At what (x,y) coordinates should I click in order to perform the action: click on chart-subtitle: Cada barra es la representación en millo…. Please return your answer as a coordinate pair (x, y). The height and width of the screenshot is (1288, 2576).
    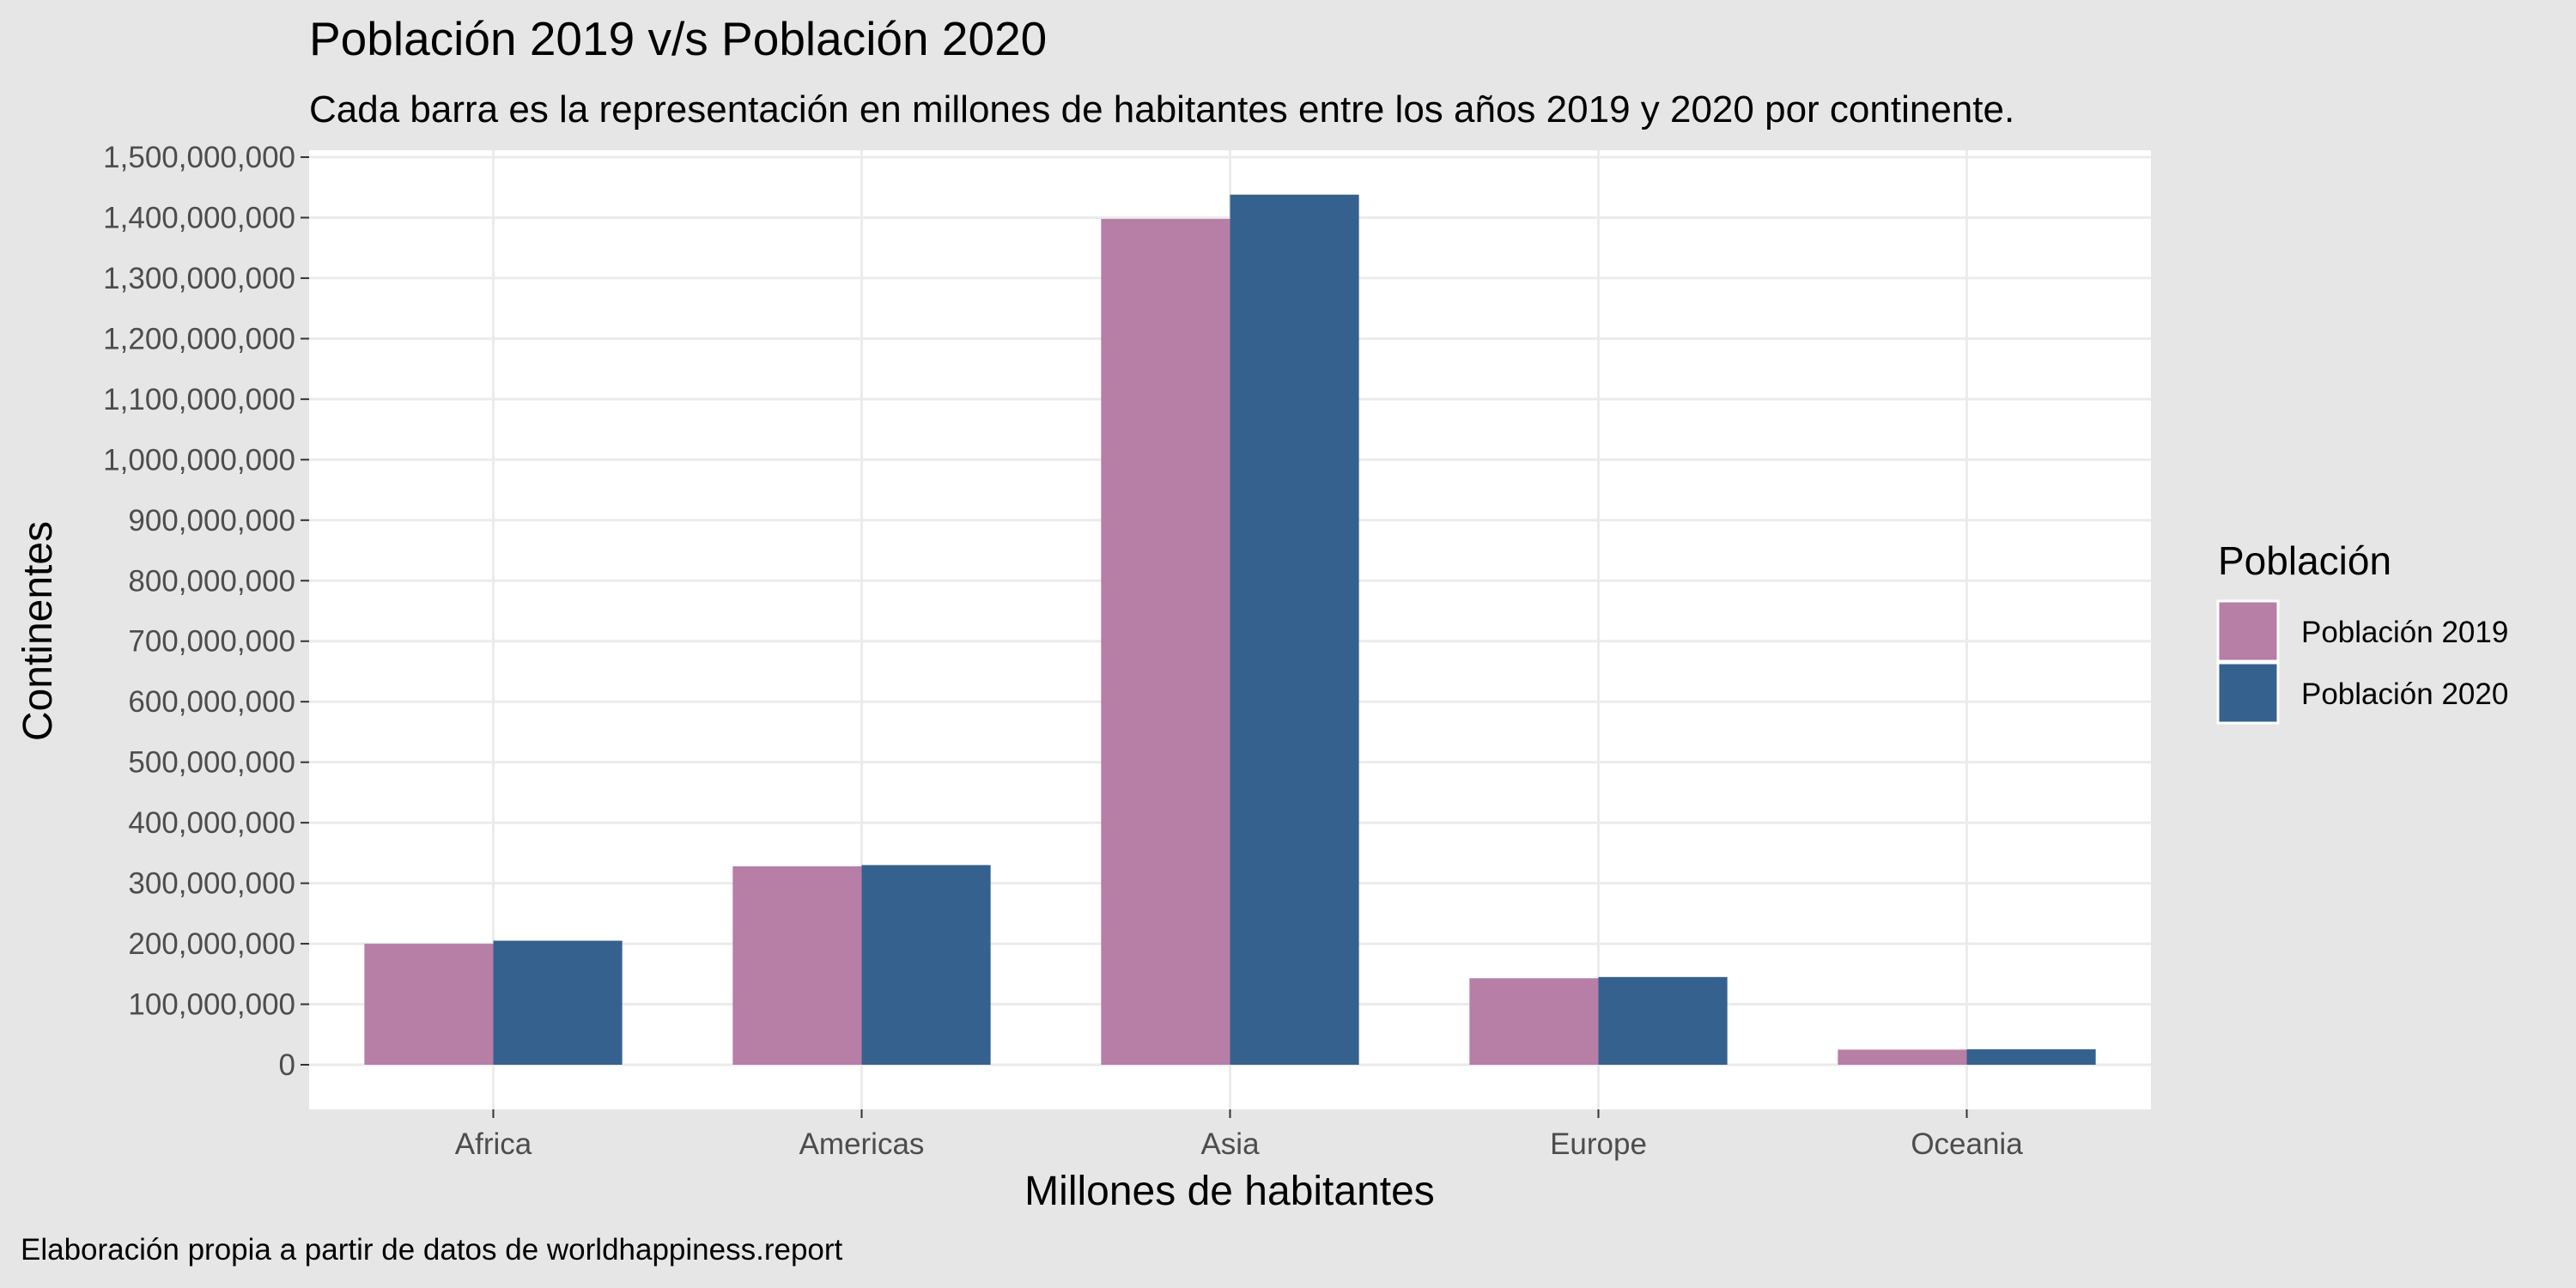
    Looking at the image, I should click on (1162, 109).